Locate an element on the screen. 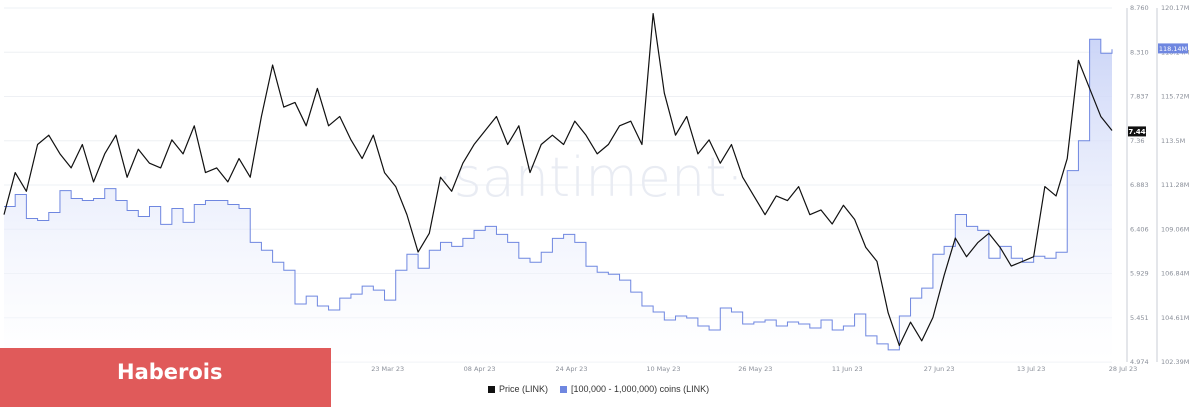 This screenshot has width=1200, height=407. legend-label-holders: [100,000 - 1,000,000) coins (LINK) is located at coordinates (640, 389).